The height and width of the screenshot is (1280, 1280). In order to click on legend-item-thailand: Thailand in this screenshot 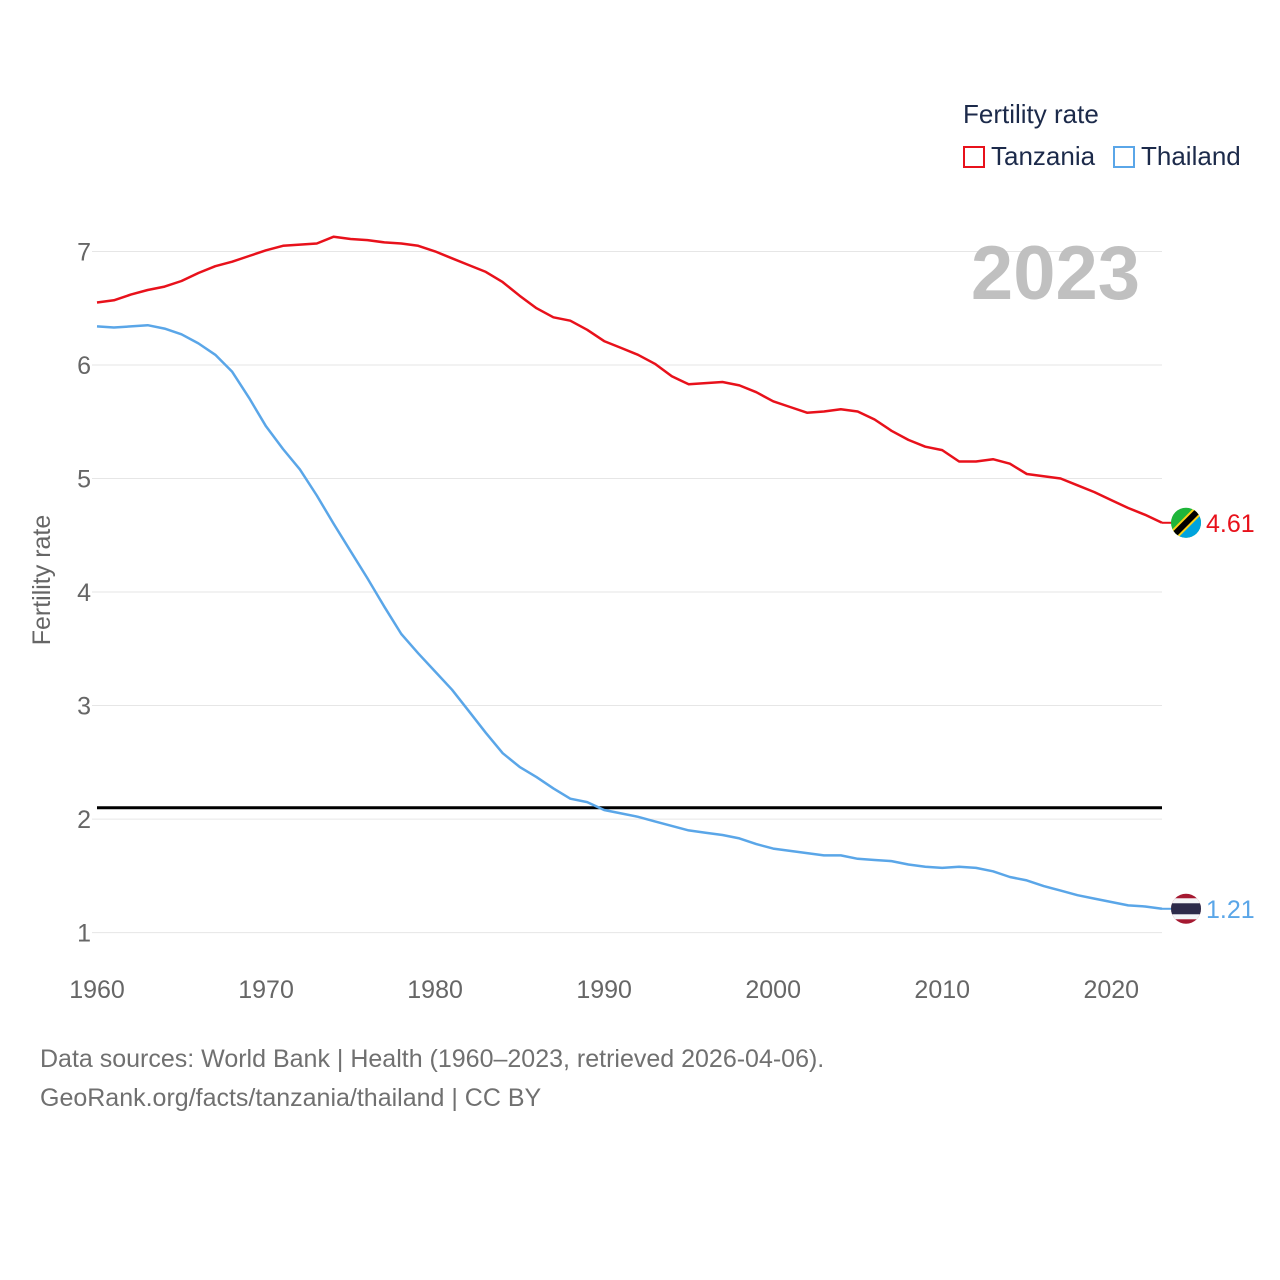, I will do `click(1177, 156)`.